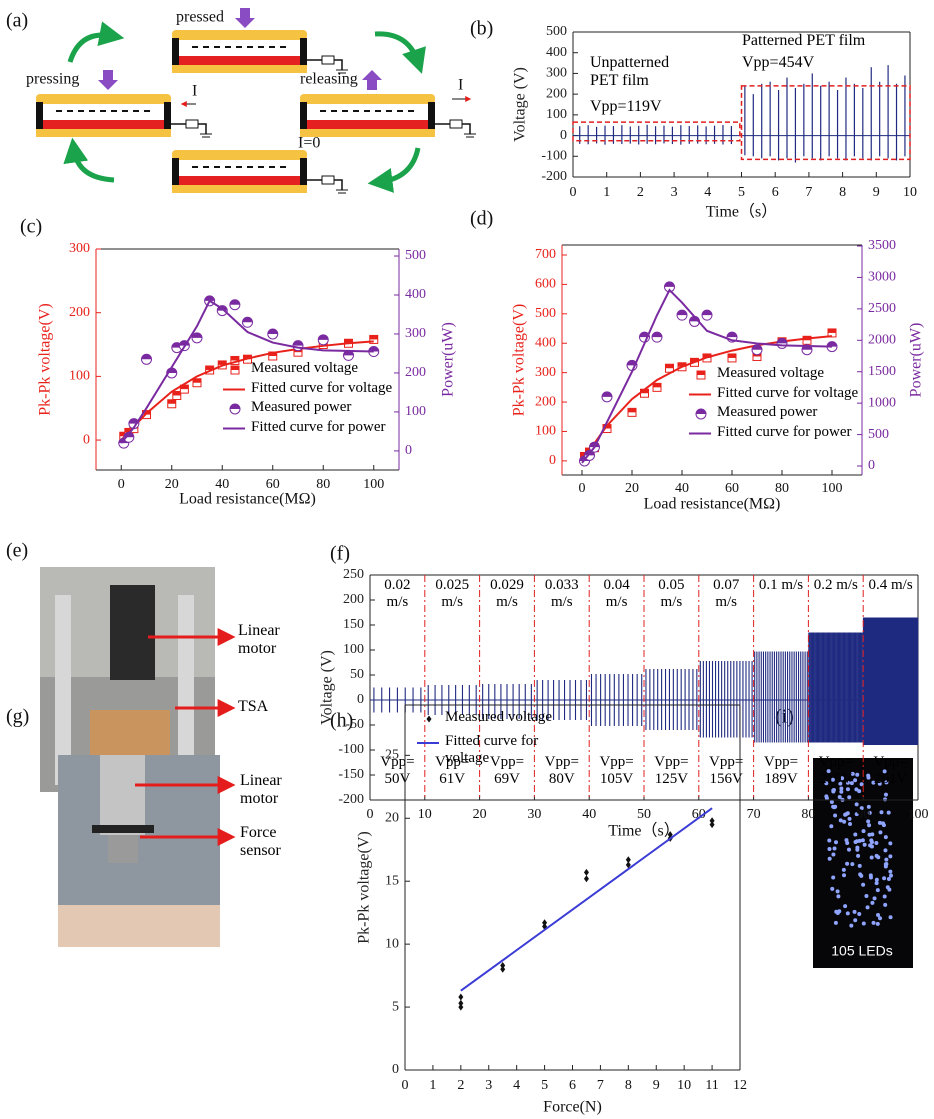 The height and width of the screenshot is (1119, 934). Describe the element at coordinates (545, 284) in the screenshot. I see `y-tick-label: 600` at that location.